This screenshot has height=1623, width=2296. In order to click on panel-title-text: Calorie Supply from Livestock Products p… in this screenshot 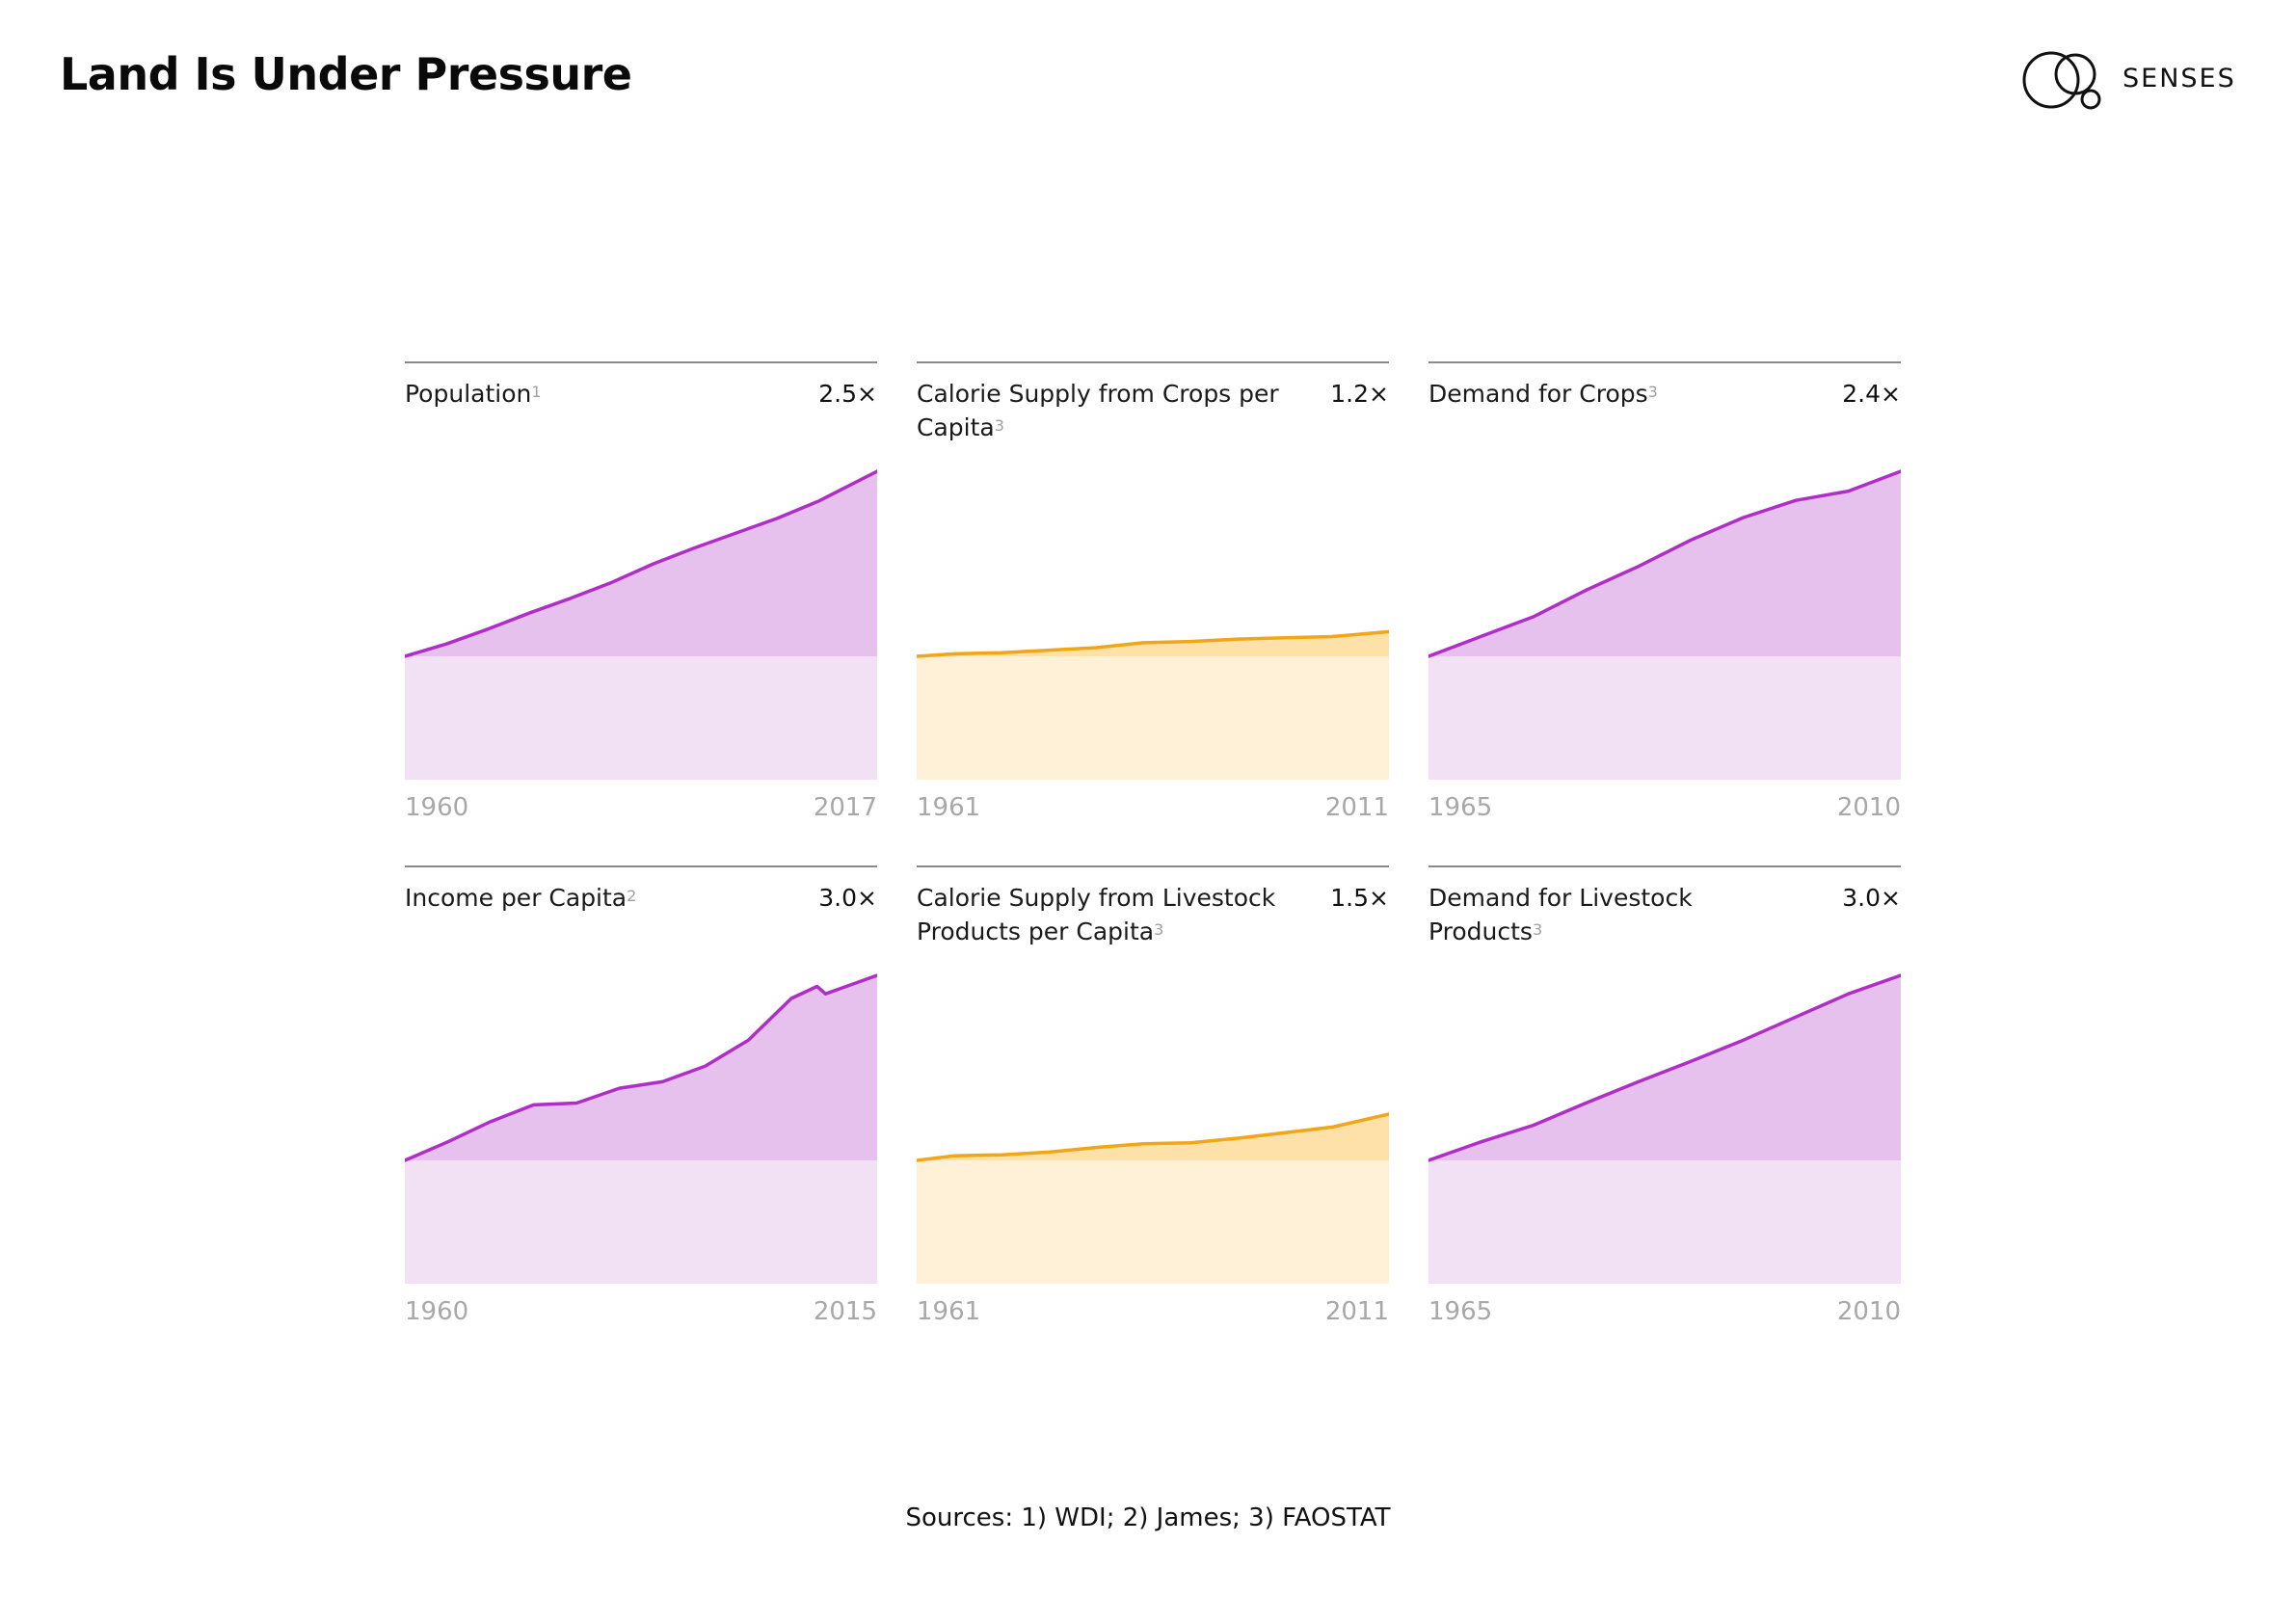, I will do `click(1096, 914)`.